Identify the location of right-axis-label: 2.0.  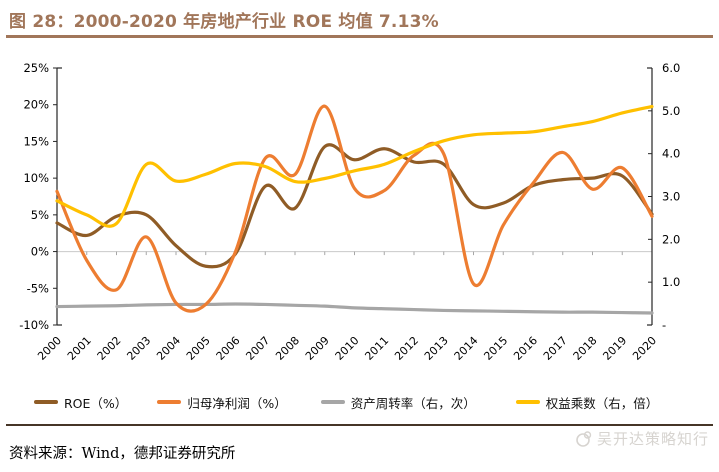
(671, 239).